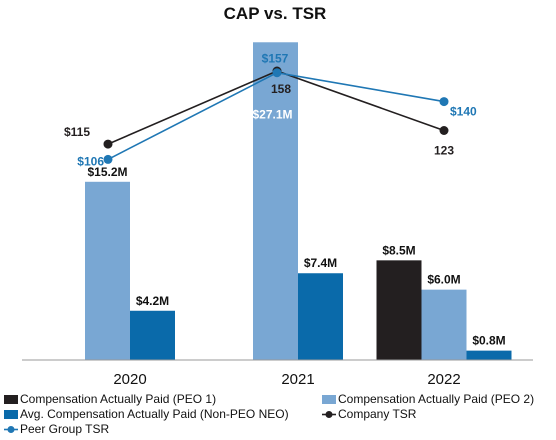 The width and height of the screenshot is (556, 440). I want to click on x-axis-ticks: 2020 2021 2022, so click(286, 379).